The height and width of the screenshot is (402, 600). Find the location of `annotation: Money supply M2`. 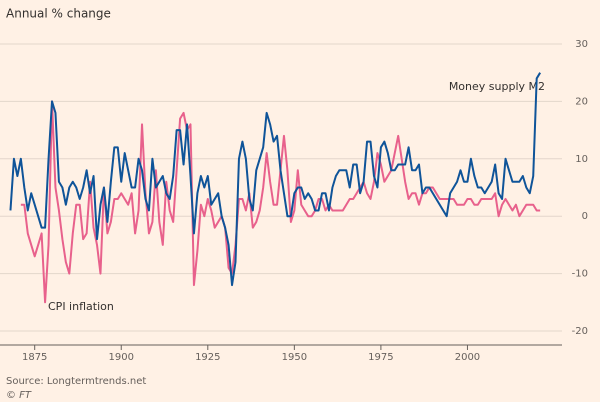

annotation: Money supply M2 is located at coordinates (497, 86).